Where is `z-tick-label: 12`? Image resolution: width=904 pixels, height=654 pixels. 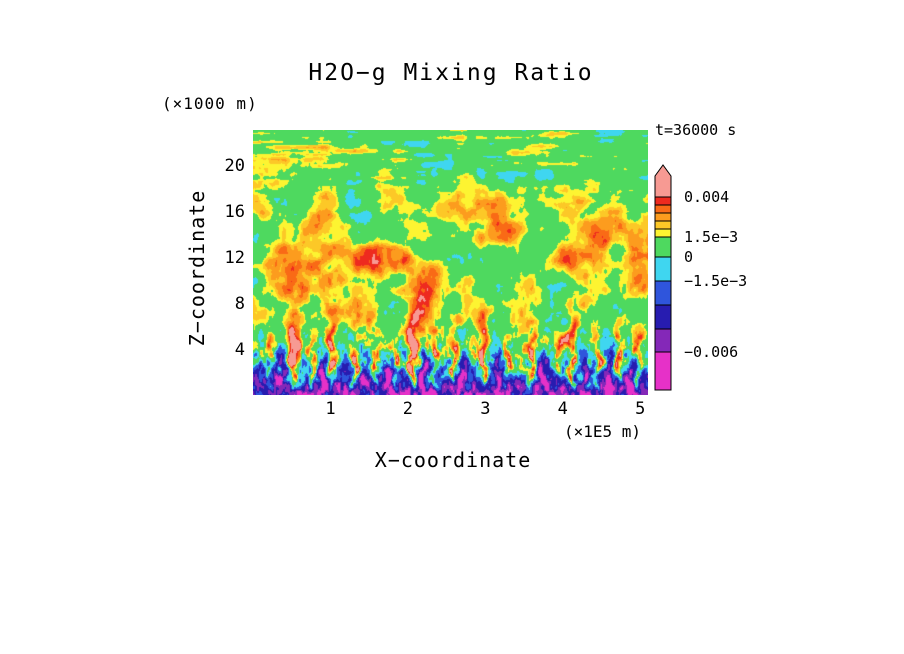 z-tick-label: 12 is located at coordinates (234, 257).